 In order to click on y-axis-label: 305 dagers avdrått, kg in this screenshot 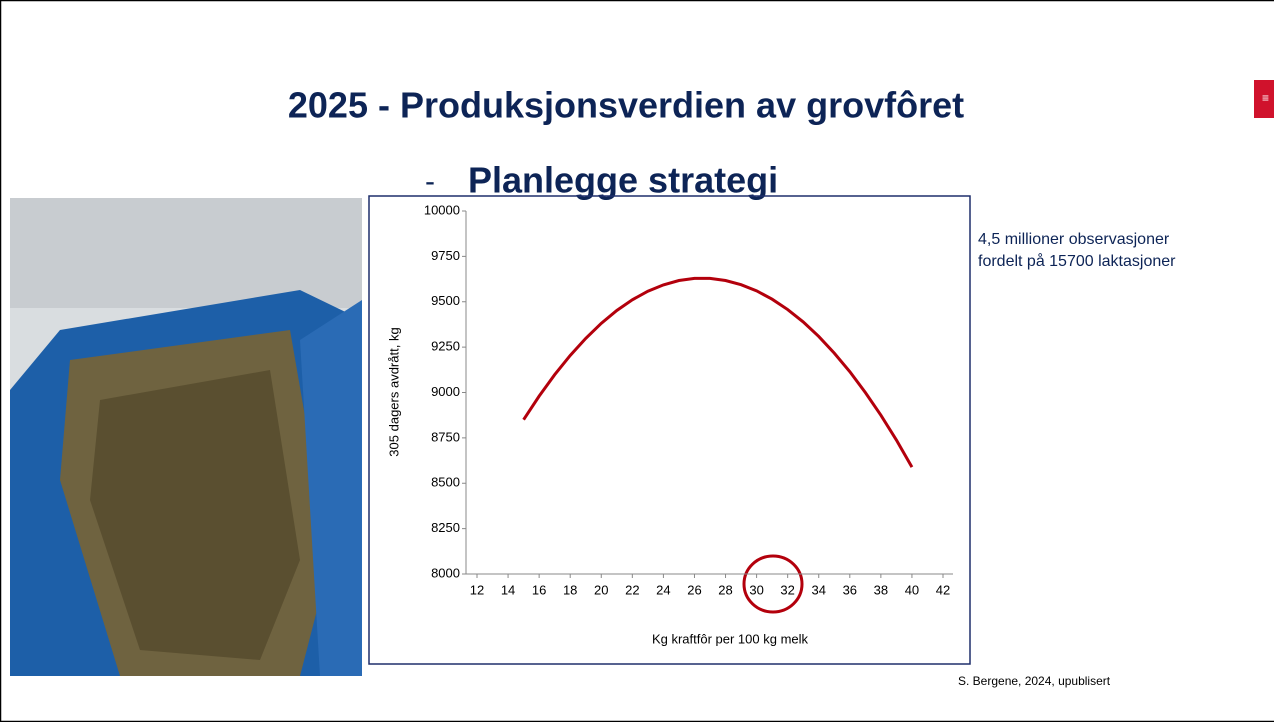, I will do `click(393, 391)`.